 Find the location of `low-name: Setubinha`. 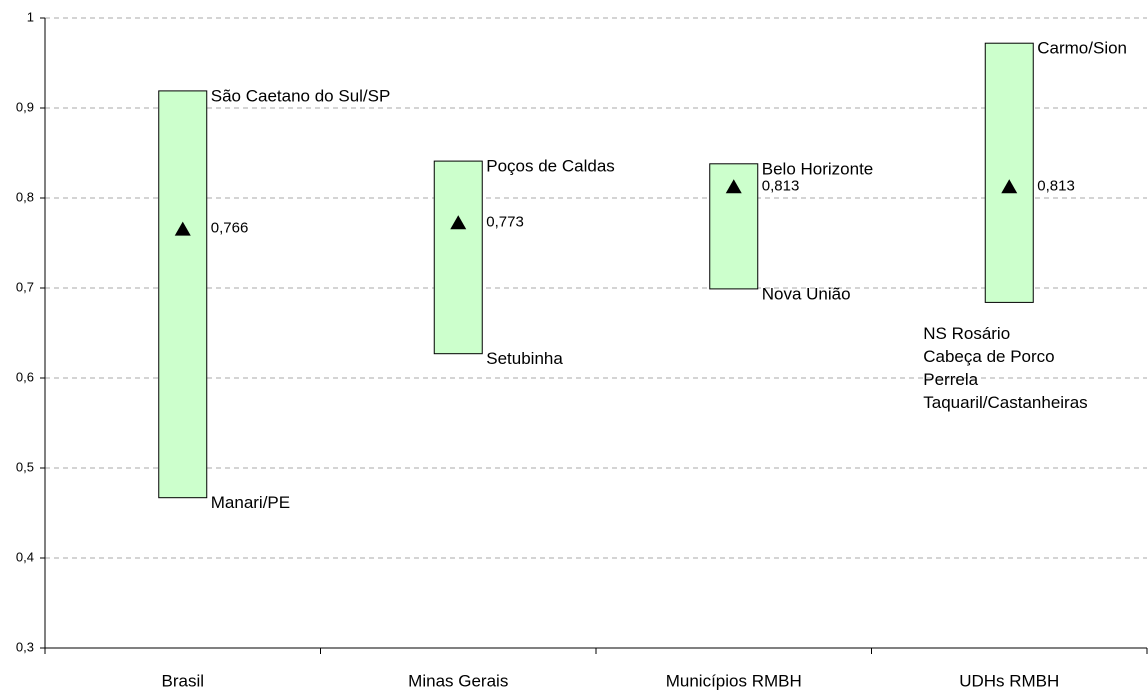

low-name: Setubinha is located at coordinates (524, 358).